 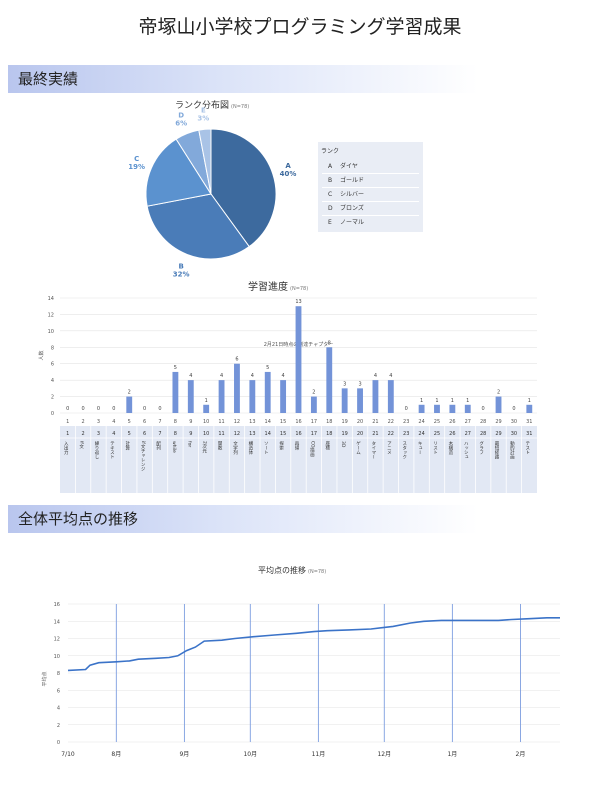 I want to click on bar-x-tick-label: 14, so click(x=268, y=422).